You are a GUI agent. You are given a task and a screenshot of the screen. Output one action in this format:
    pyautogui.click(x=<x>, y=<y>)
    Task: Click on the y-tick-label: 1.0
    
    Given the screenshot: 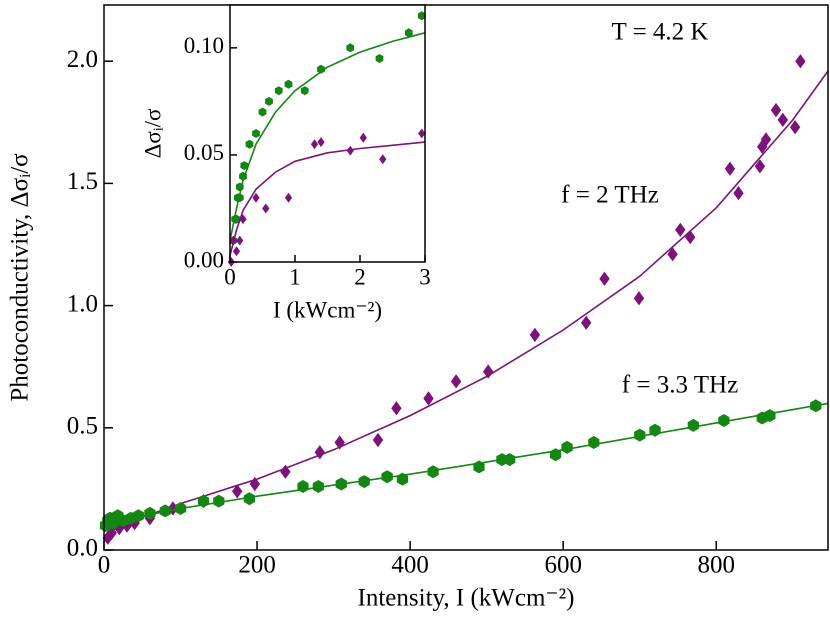 What is the action you would take?
    pyautogui.click(x=82, y=303)
    